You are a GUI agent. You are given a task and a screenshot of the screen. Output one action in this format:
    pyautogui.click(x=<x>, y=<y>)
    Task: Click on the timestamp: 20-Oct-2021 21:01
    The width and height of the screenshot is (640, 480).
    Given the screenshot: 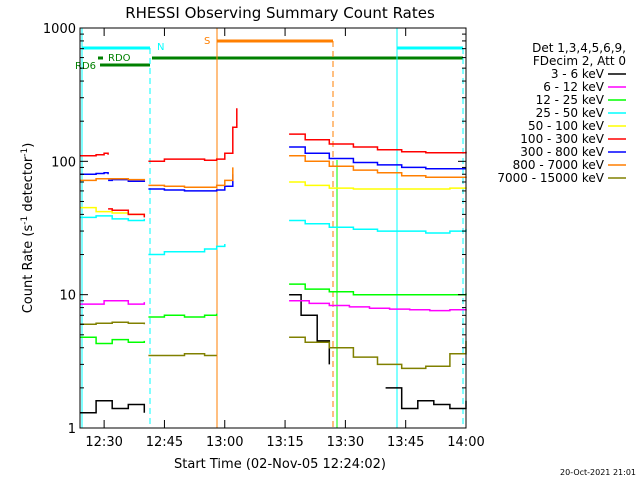 What is the action you would take?
    pyautogui.click(x=598, y=472)
    